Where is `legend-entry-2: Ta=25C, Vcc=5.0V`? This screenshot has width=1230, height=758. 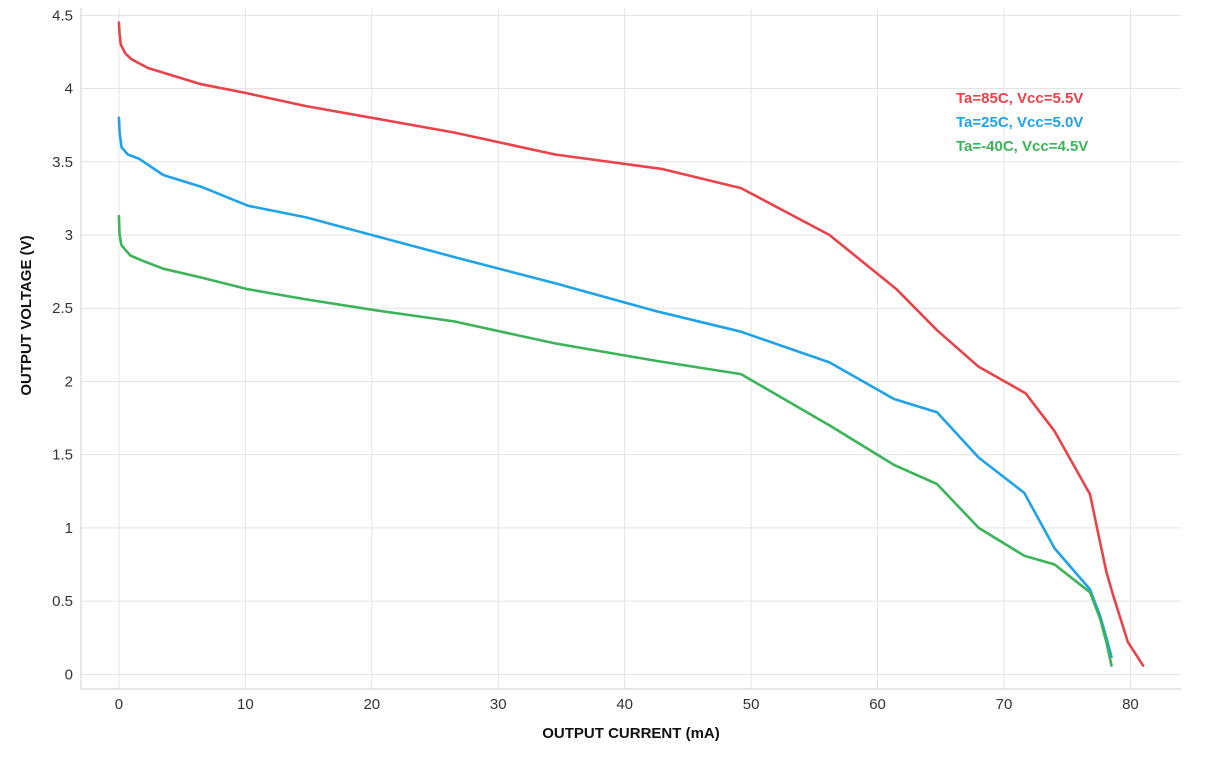
legend-entry-2: Ta=25C, Vcc=5.0V is located at coordinates (1019, 122).